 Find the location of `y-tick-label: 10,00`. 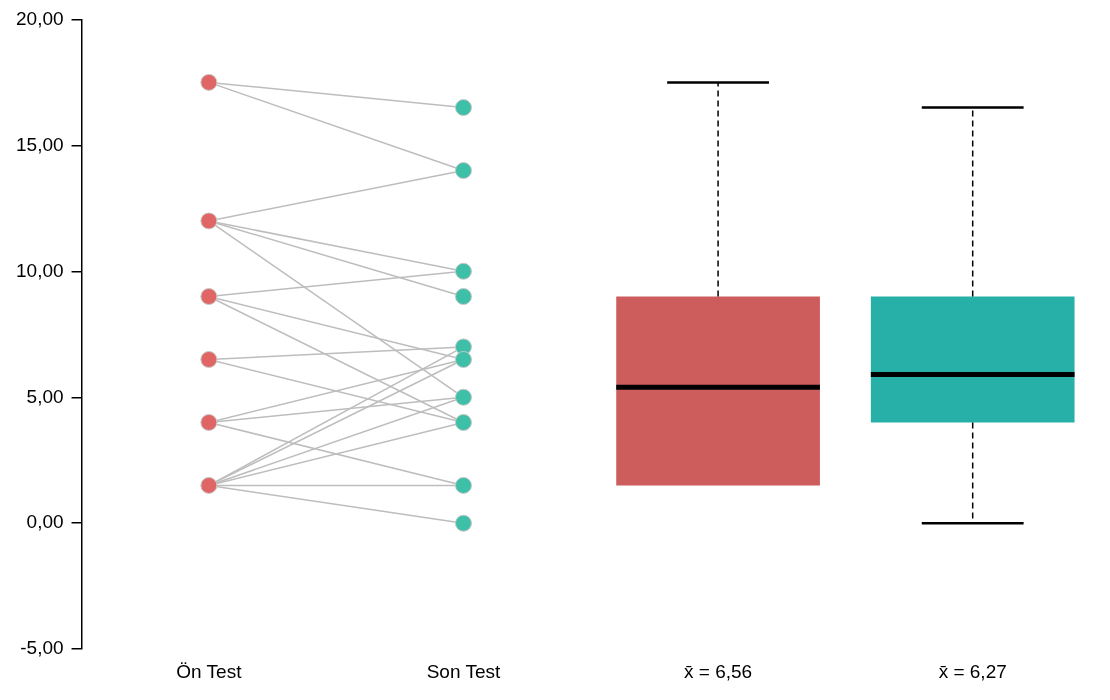

y-tick-label: 10,00 is located at coordinates (40, 270).